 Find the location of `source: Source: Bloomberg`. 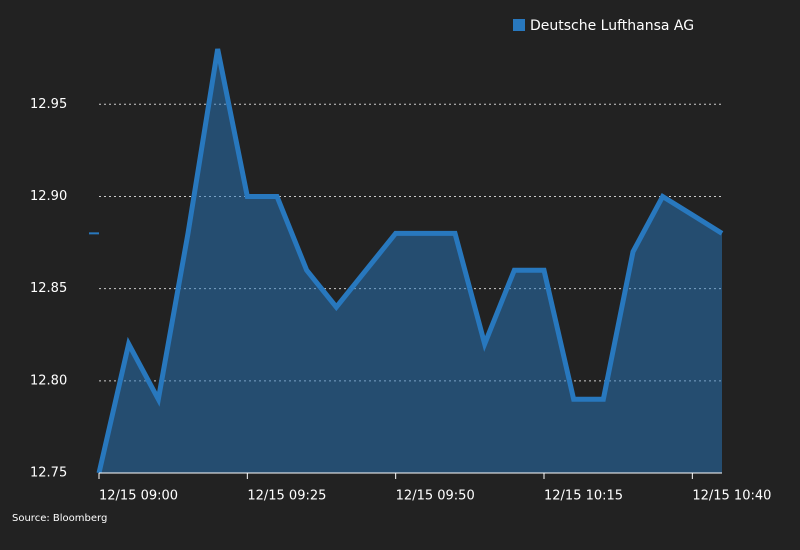

source: Source: Bloomberg is located at coordinates (59, 518).